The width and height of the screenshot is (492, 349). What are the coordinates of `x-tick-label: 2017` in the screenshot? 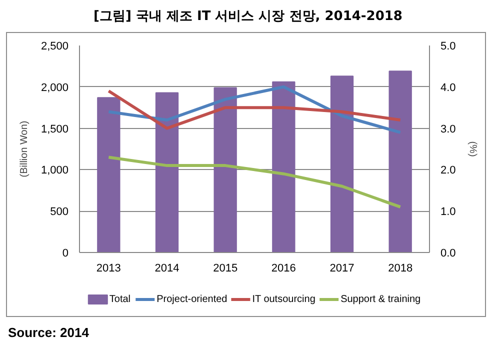 It's located at (342, 268).